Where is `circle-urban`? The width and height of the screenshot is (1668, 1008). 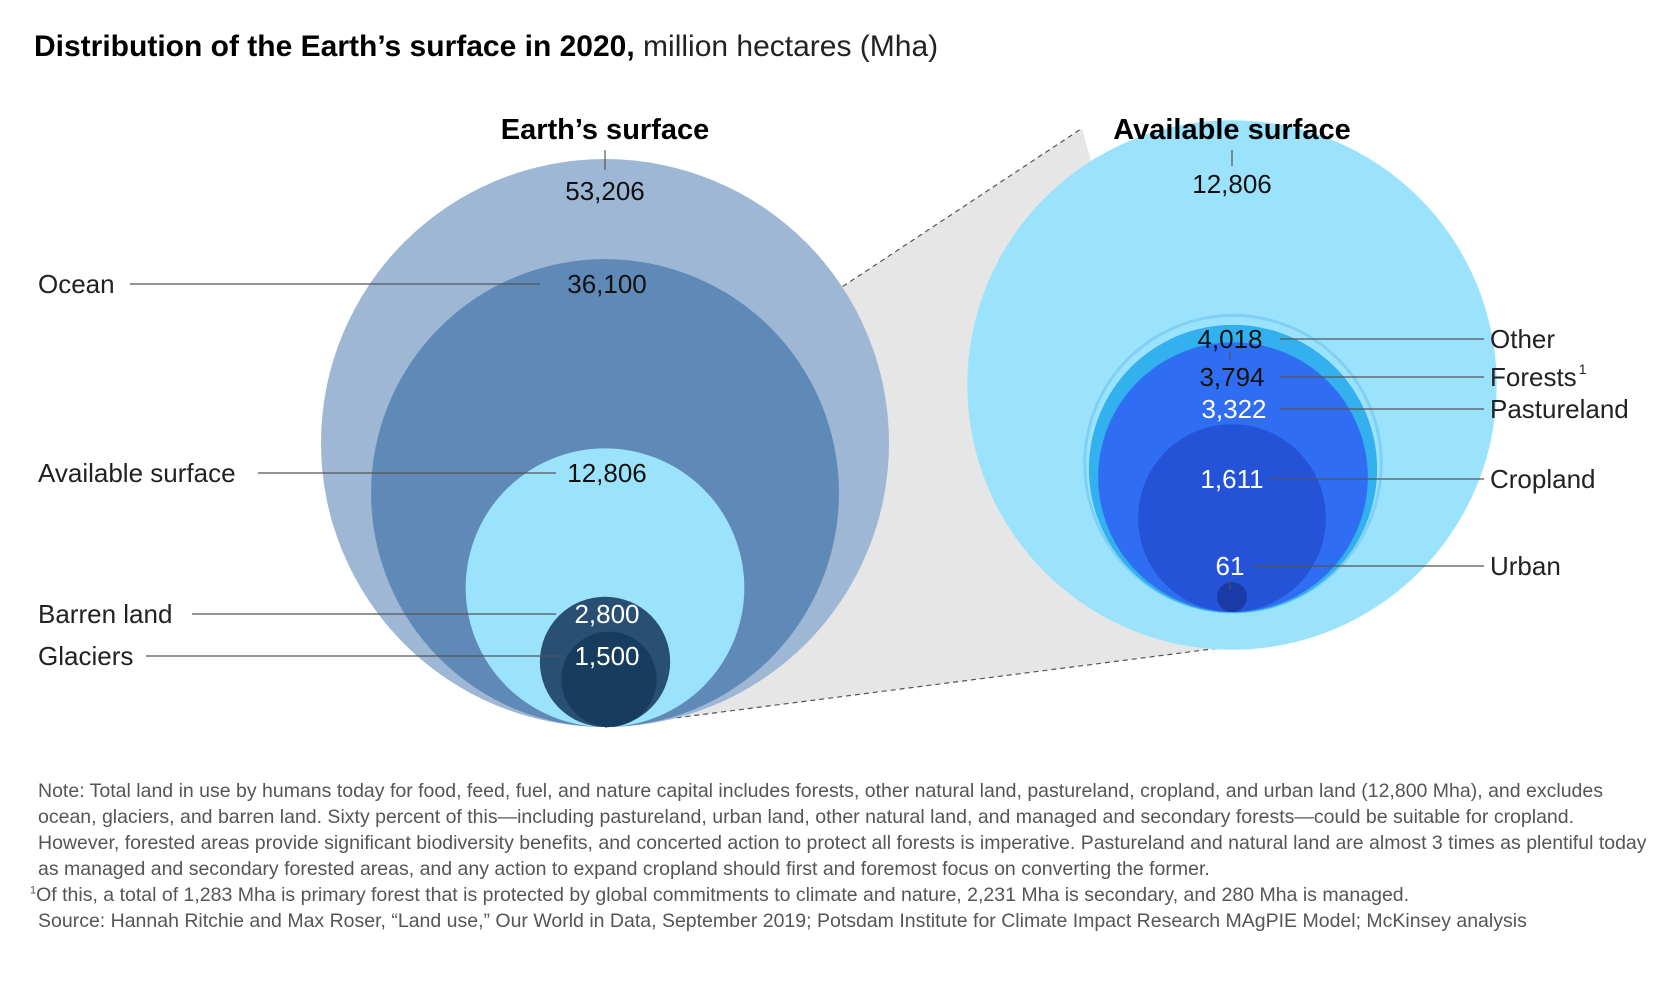
circle-urban is located at coordinates (1232, 597).